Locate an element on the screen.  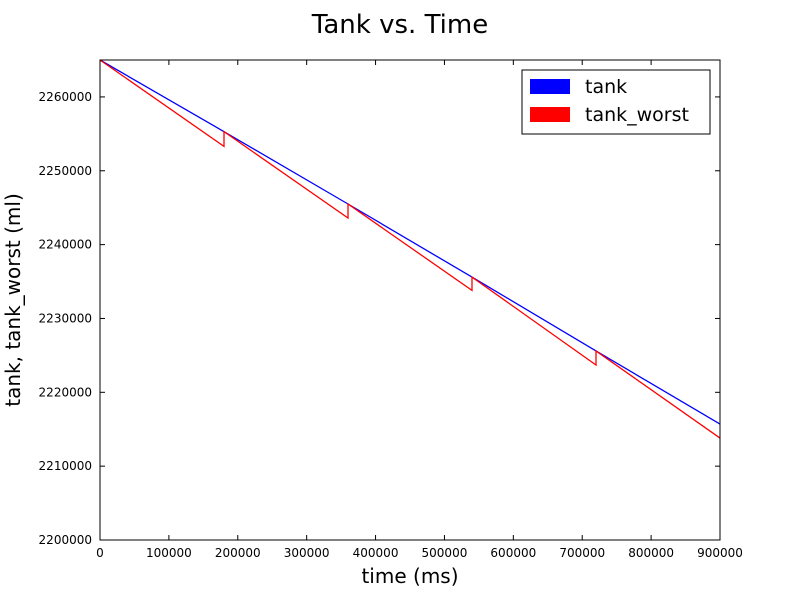
legend-swatch-tank is located at coordinates (550, 86).